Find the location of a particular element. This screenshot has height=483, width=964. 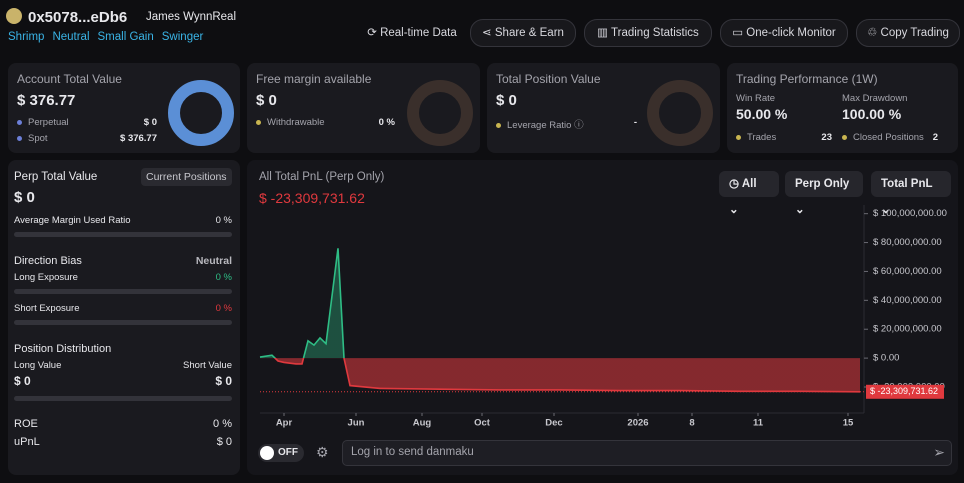

row-value: - is located at coordinates (635, 122).